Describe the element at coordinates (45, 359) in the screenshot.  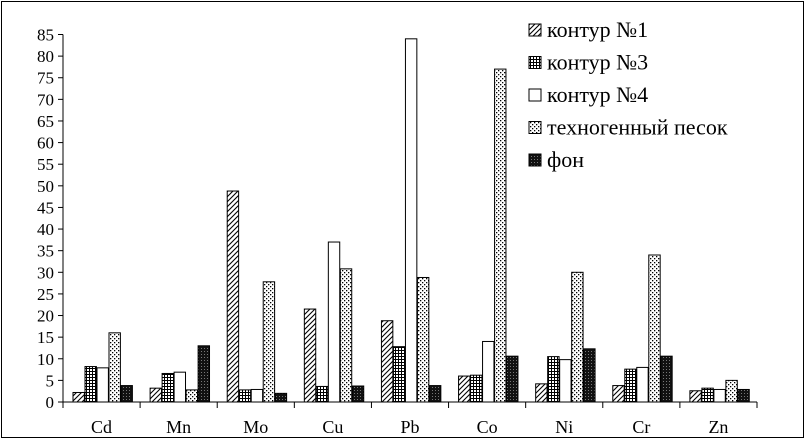
I see `y-tick-label: 10` at that location.